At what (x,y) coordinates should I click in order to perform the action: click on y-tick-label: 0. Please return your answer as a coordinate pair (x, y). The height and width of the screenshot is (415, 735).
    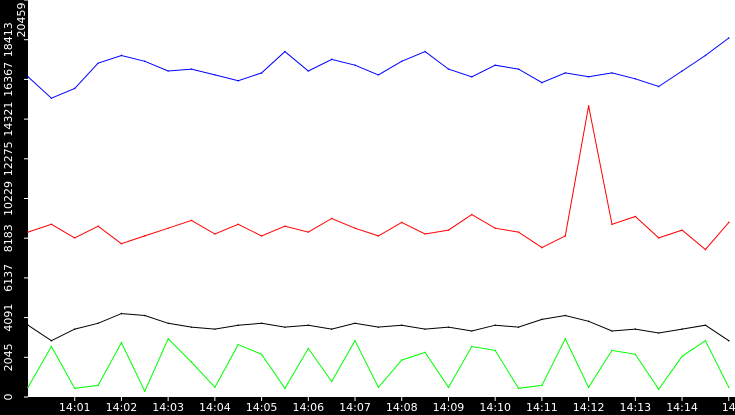
    Looking at the image, I should click on (8, 397).